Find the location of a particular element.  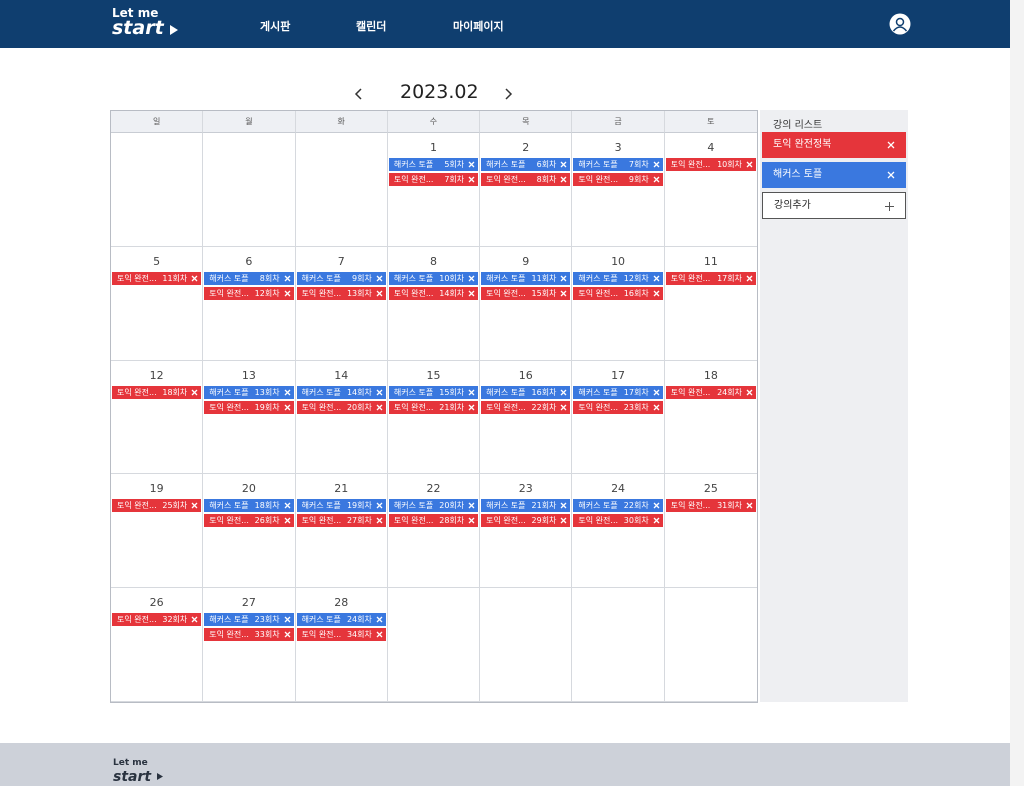

event-chip: 토익 완전... 14회차 is located at coordinates (433, 293).